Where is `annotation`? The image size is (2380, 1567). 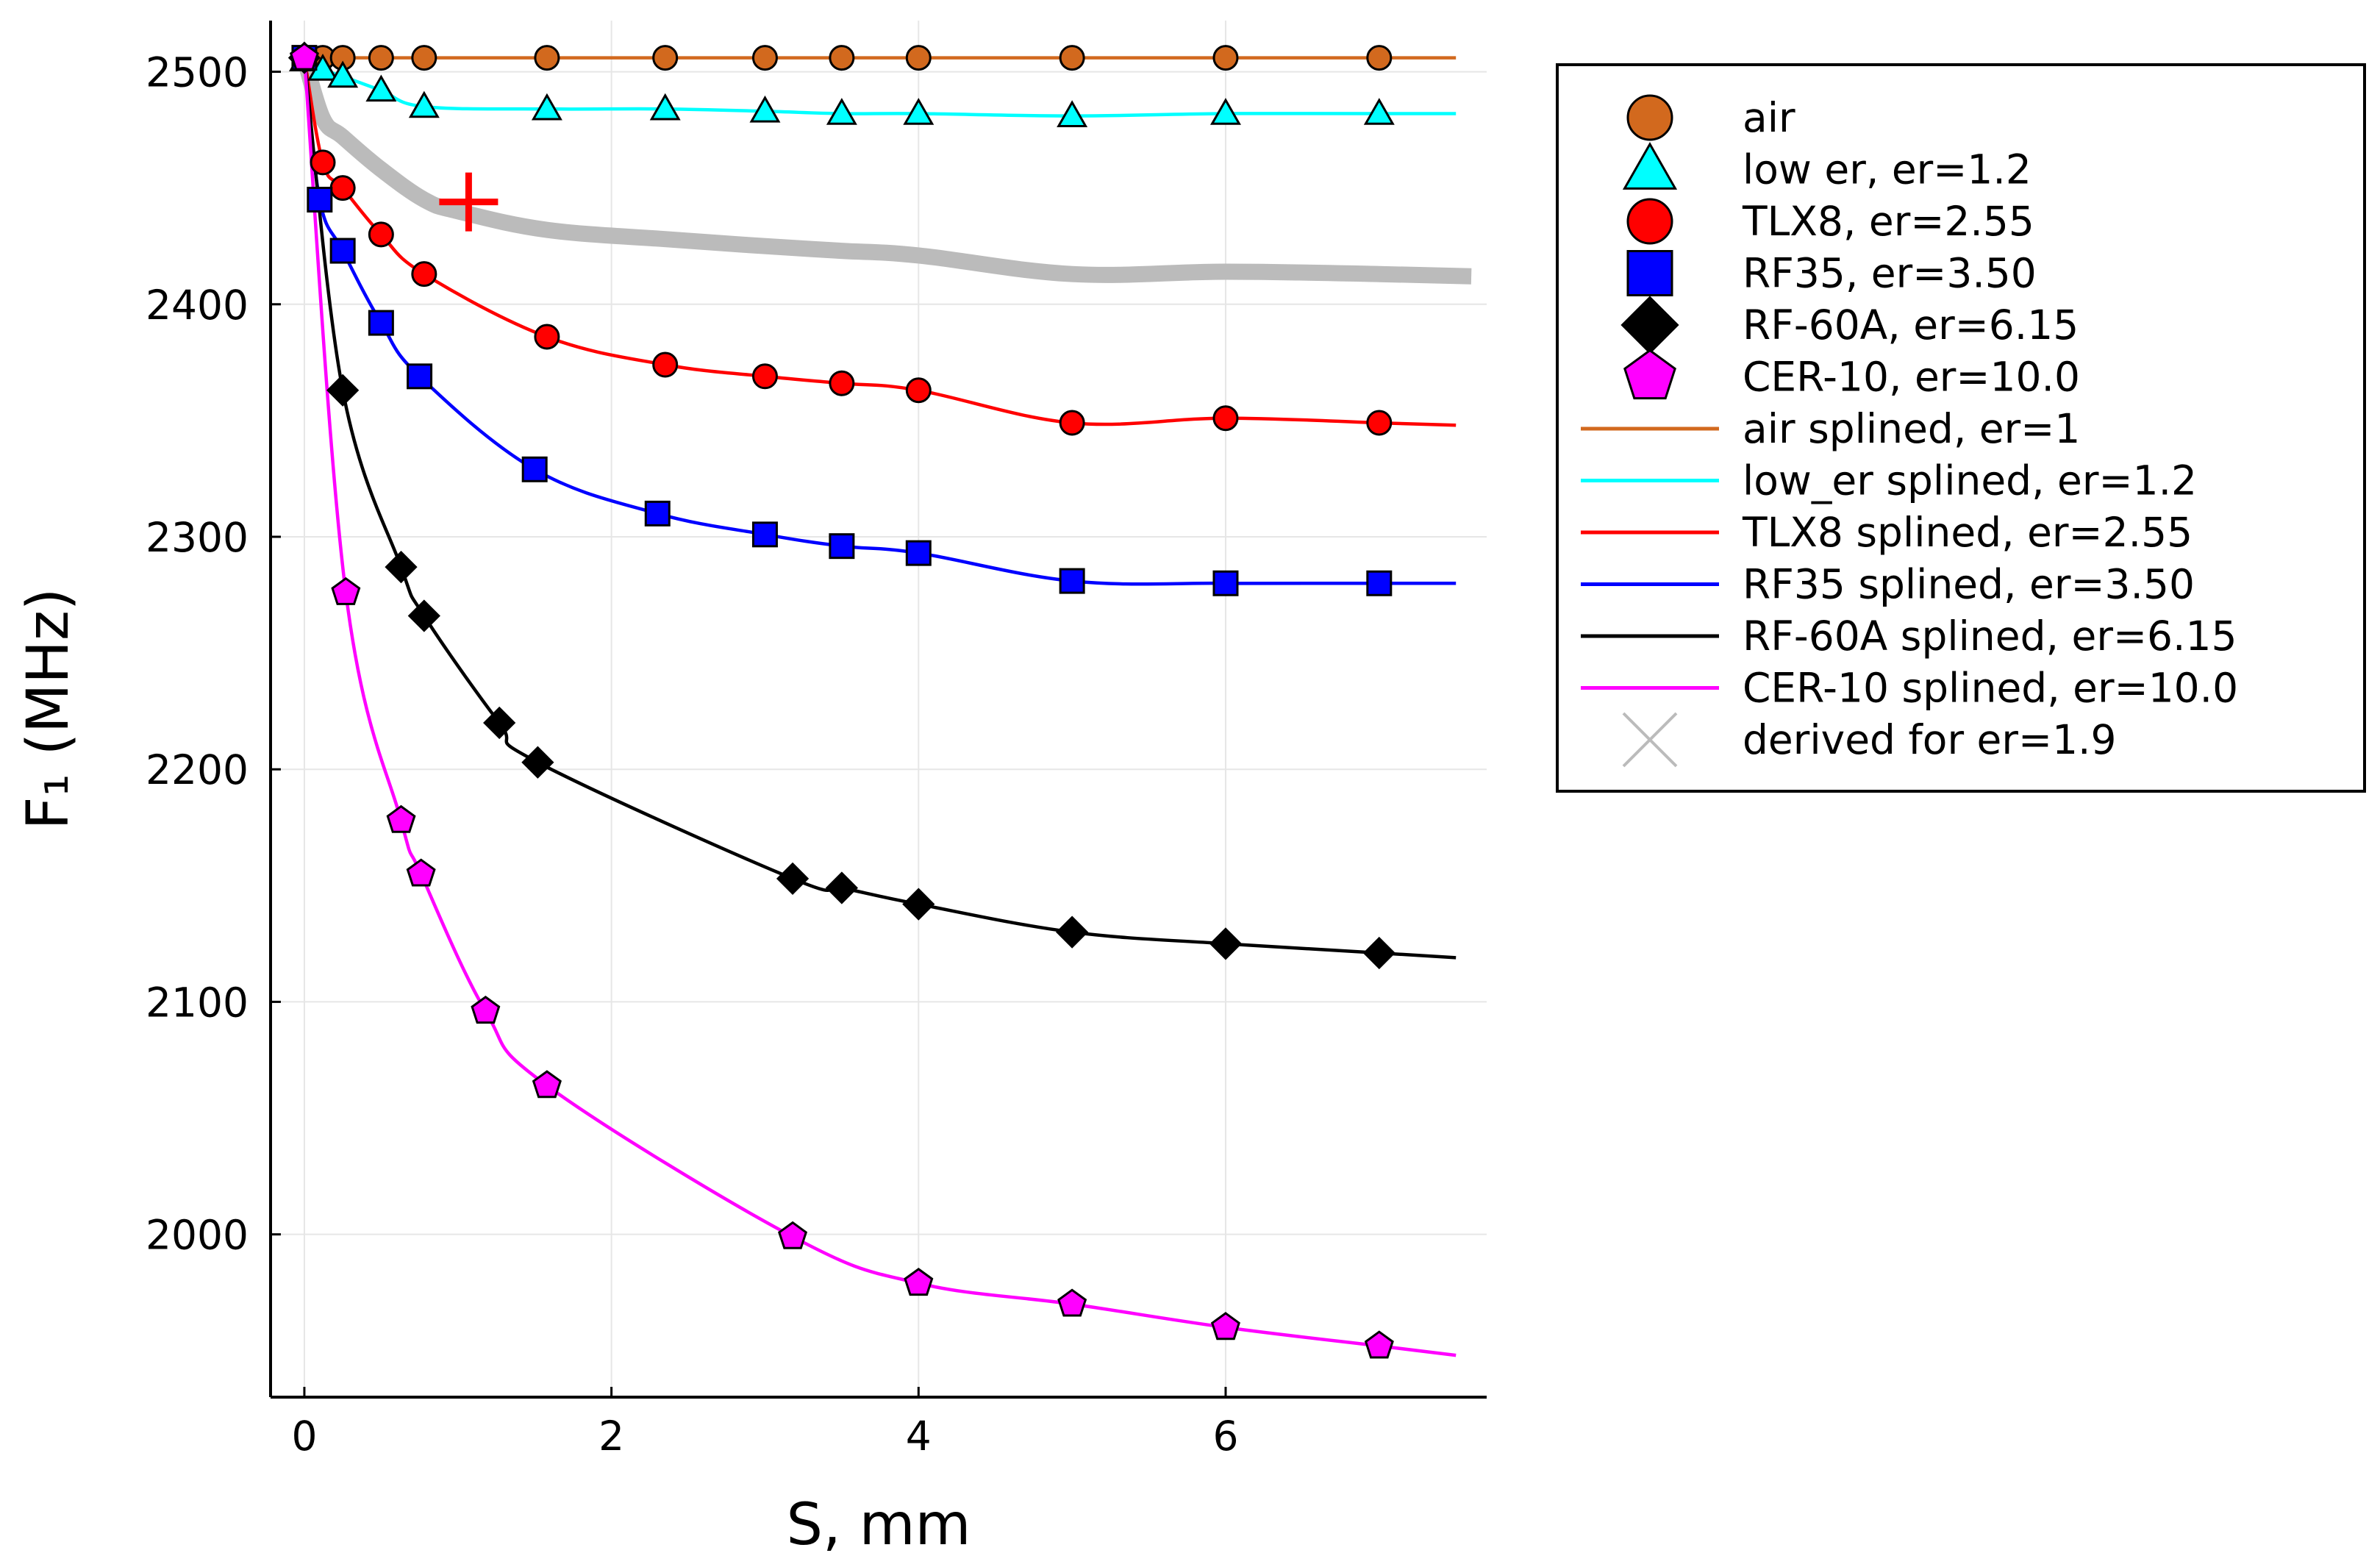 annotation is located at coordinates (468, 202).